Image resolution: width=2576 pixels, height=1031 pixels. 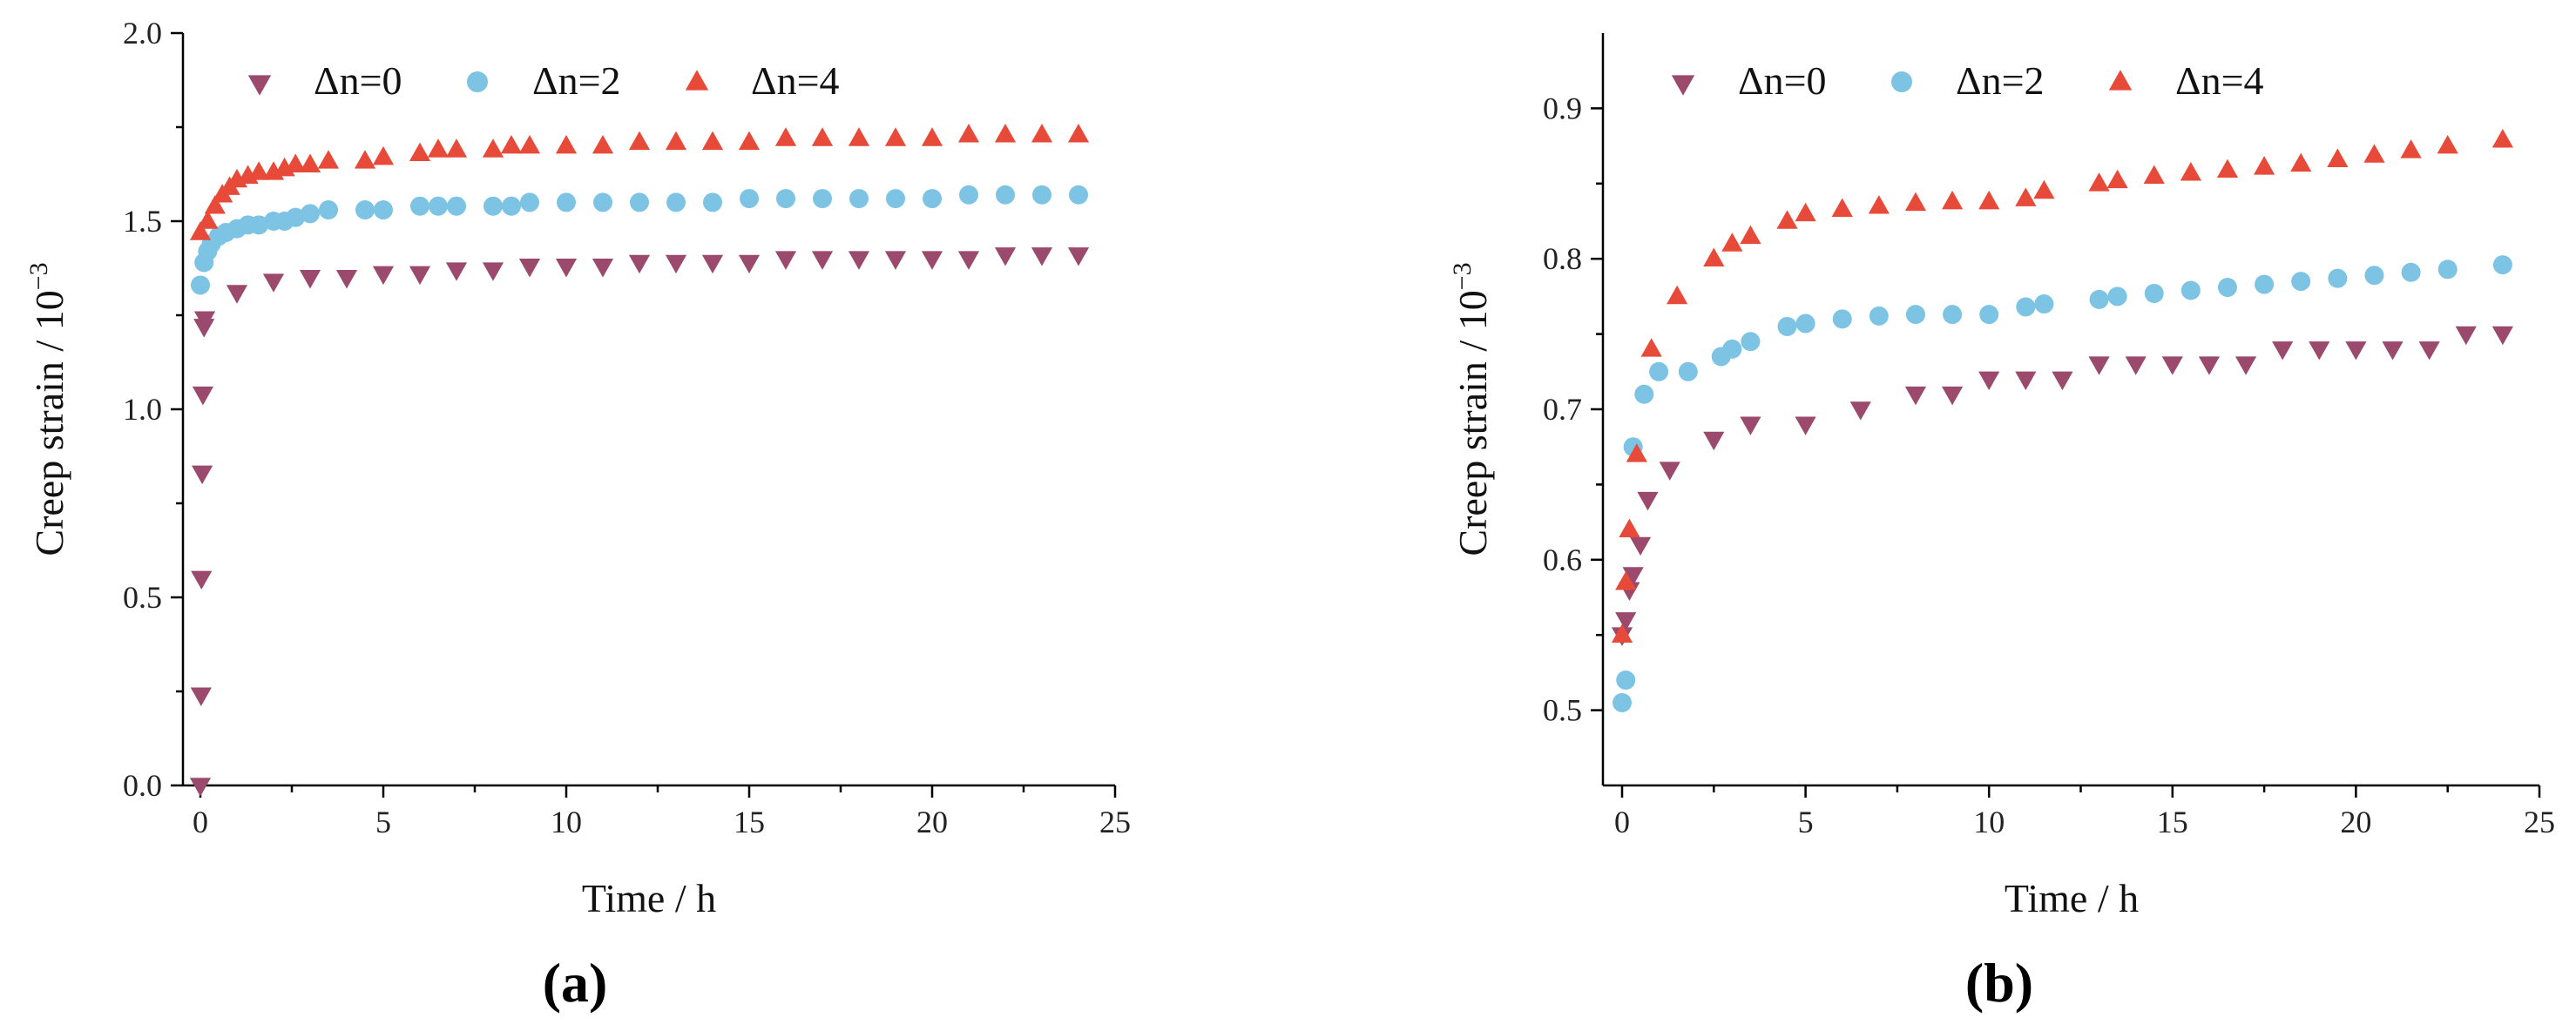 I want to click on y-axis-title-exp-a: −3, so click(x=38, y=276).